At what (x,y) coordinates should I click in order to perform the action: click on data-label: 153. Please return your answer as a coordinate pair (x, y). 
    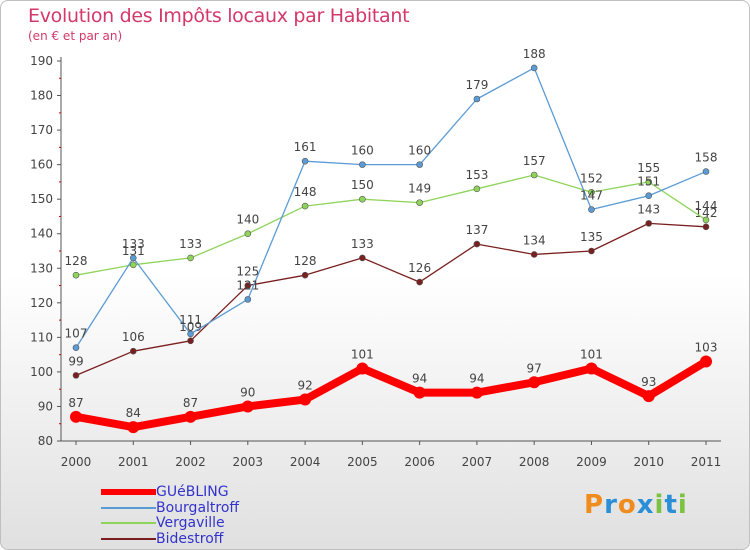
    Looking at the image, I should click on (476, 175).